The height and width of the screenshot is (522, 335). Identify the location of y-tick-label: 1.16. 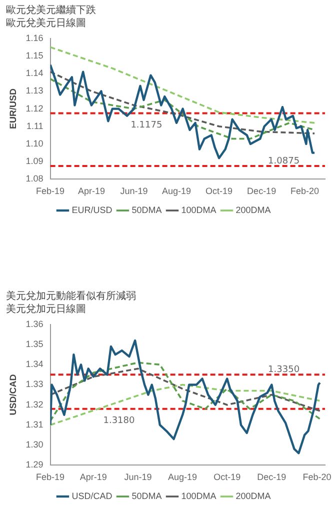
(35, 37).